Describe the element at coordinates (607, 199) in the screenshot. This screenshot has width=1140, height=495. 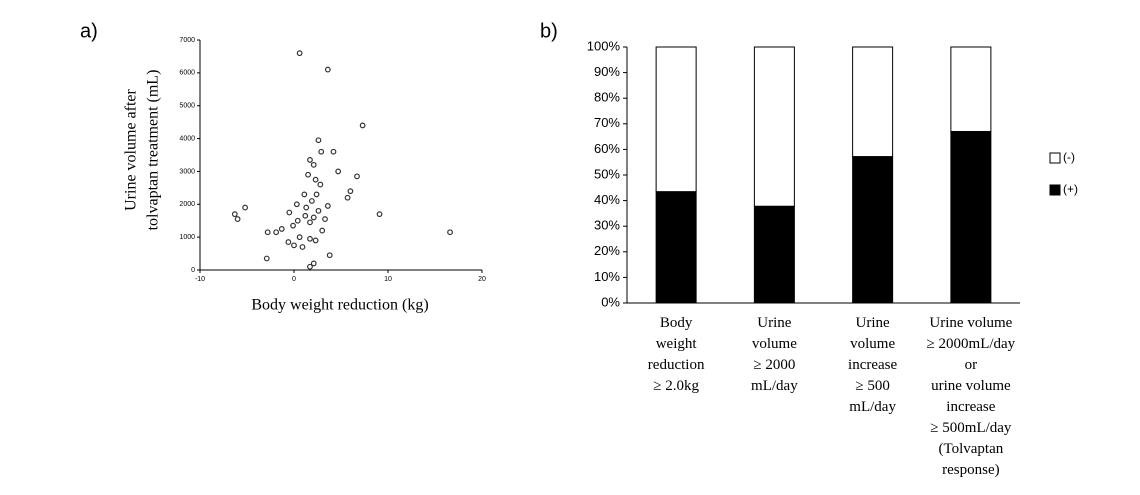
I see `y-tick-label: 40%` at that location.